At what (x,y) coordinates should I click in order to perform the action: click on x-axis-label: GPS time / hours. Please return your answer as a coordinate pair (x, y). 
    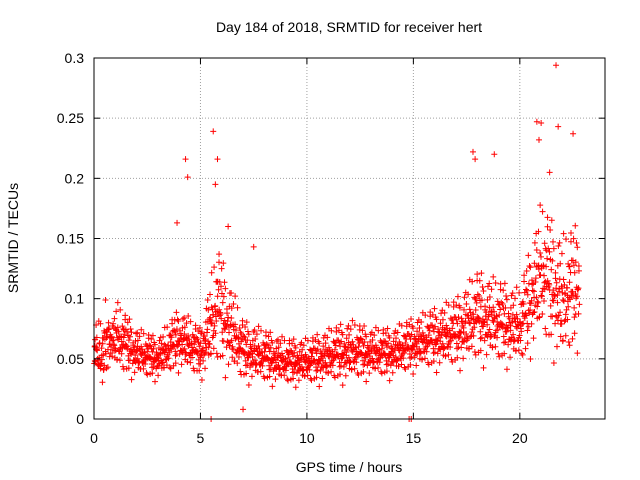
    Looking at the image, I should click on (349, 467).